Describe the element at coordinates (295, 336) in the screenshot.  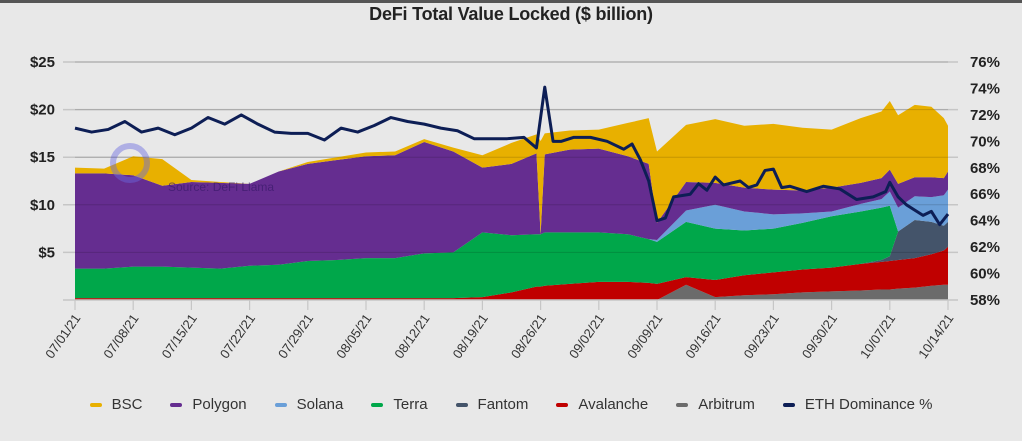
I see `x-tick-label: 07/29/21` at that location.